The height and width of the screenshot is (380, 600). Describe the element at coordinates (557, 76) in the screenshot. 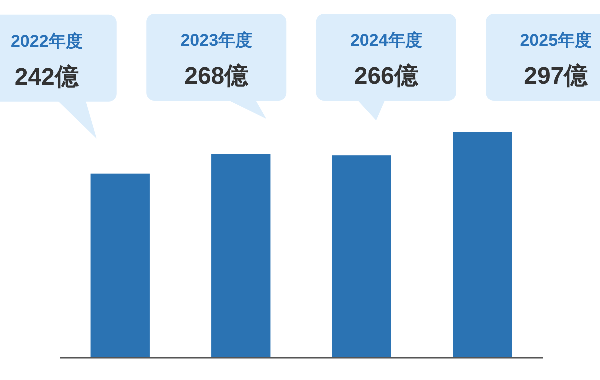

I see `data-label: 297億` at that location.